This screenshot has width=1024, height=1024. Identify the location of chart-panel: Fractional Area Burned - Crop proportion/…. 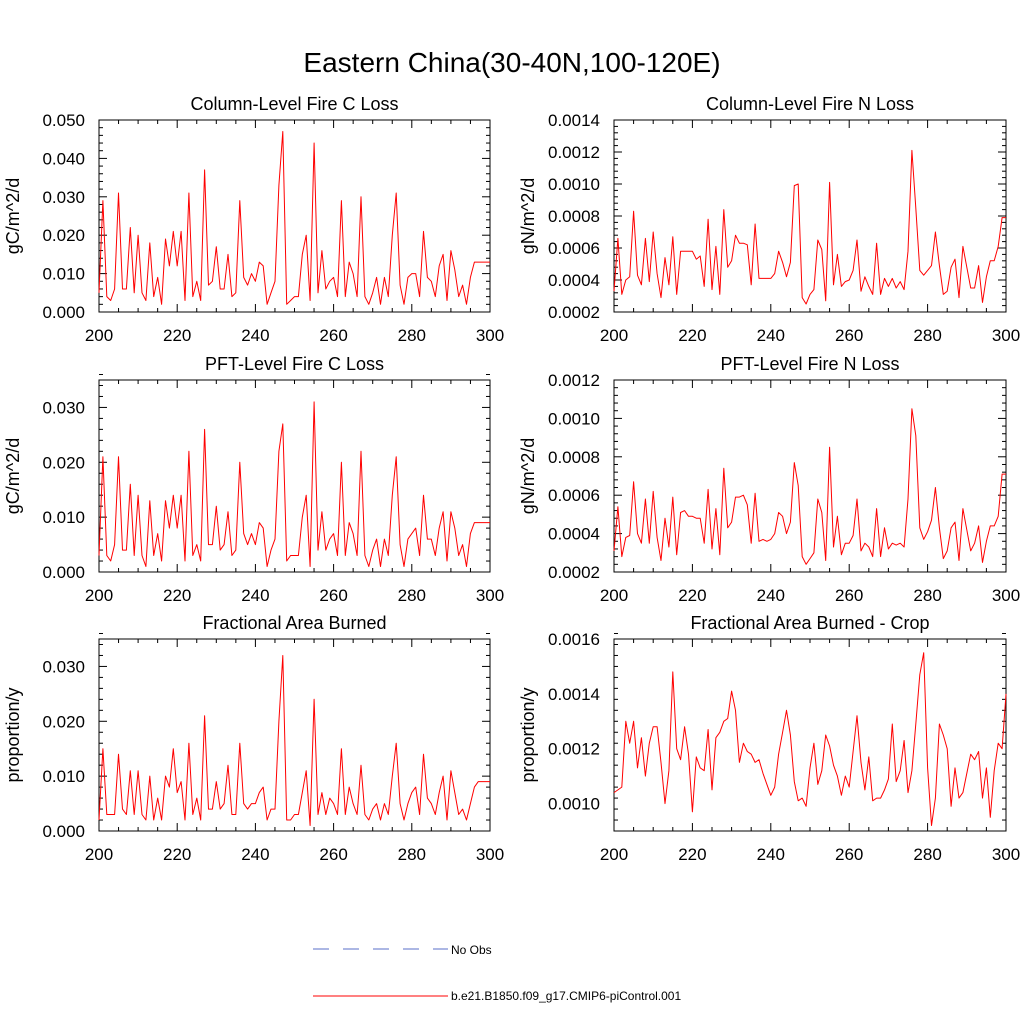
(769, 738).